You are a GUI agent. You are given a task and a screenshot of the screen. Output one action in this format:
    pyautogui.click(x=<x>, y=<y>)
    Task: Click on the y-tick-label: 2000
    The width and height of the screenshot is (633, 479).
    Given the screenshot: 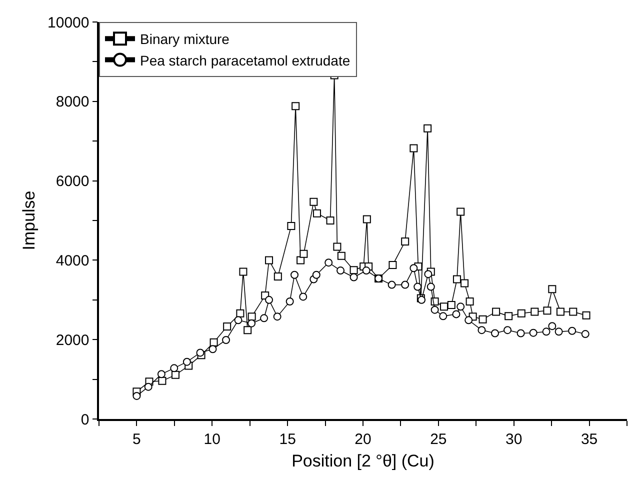 What is the action you would take?
    pyautogui.click(x=73, y=340)
    